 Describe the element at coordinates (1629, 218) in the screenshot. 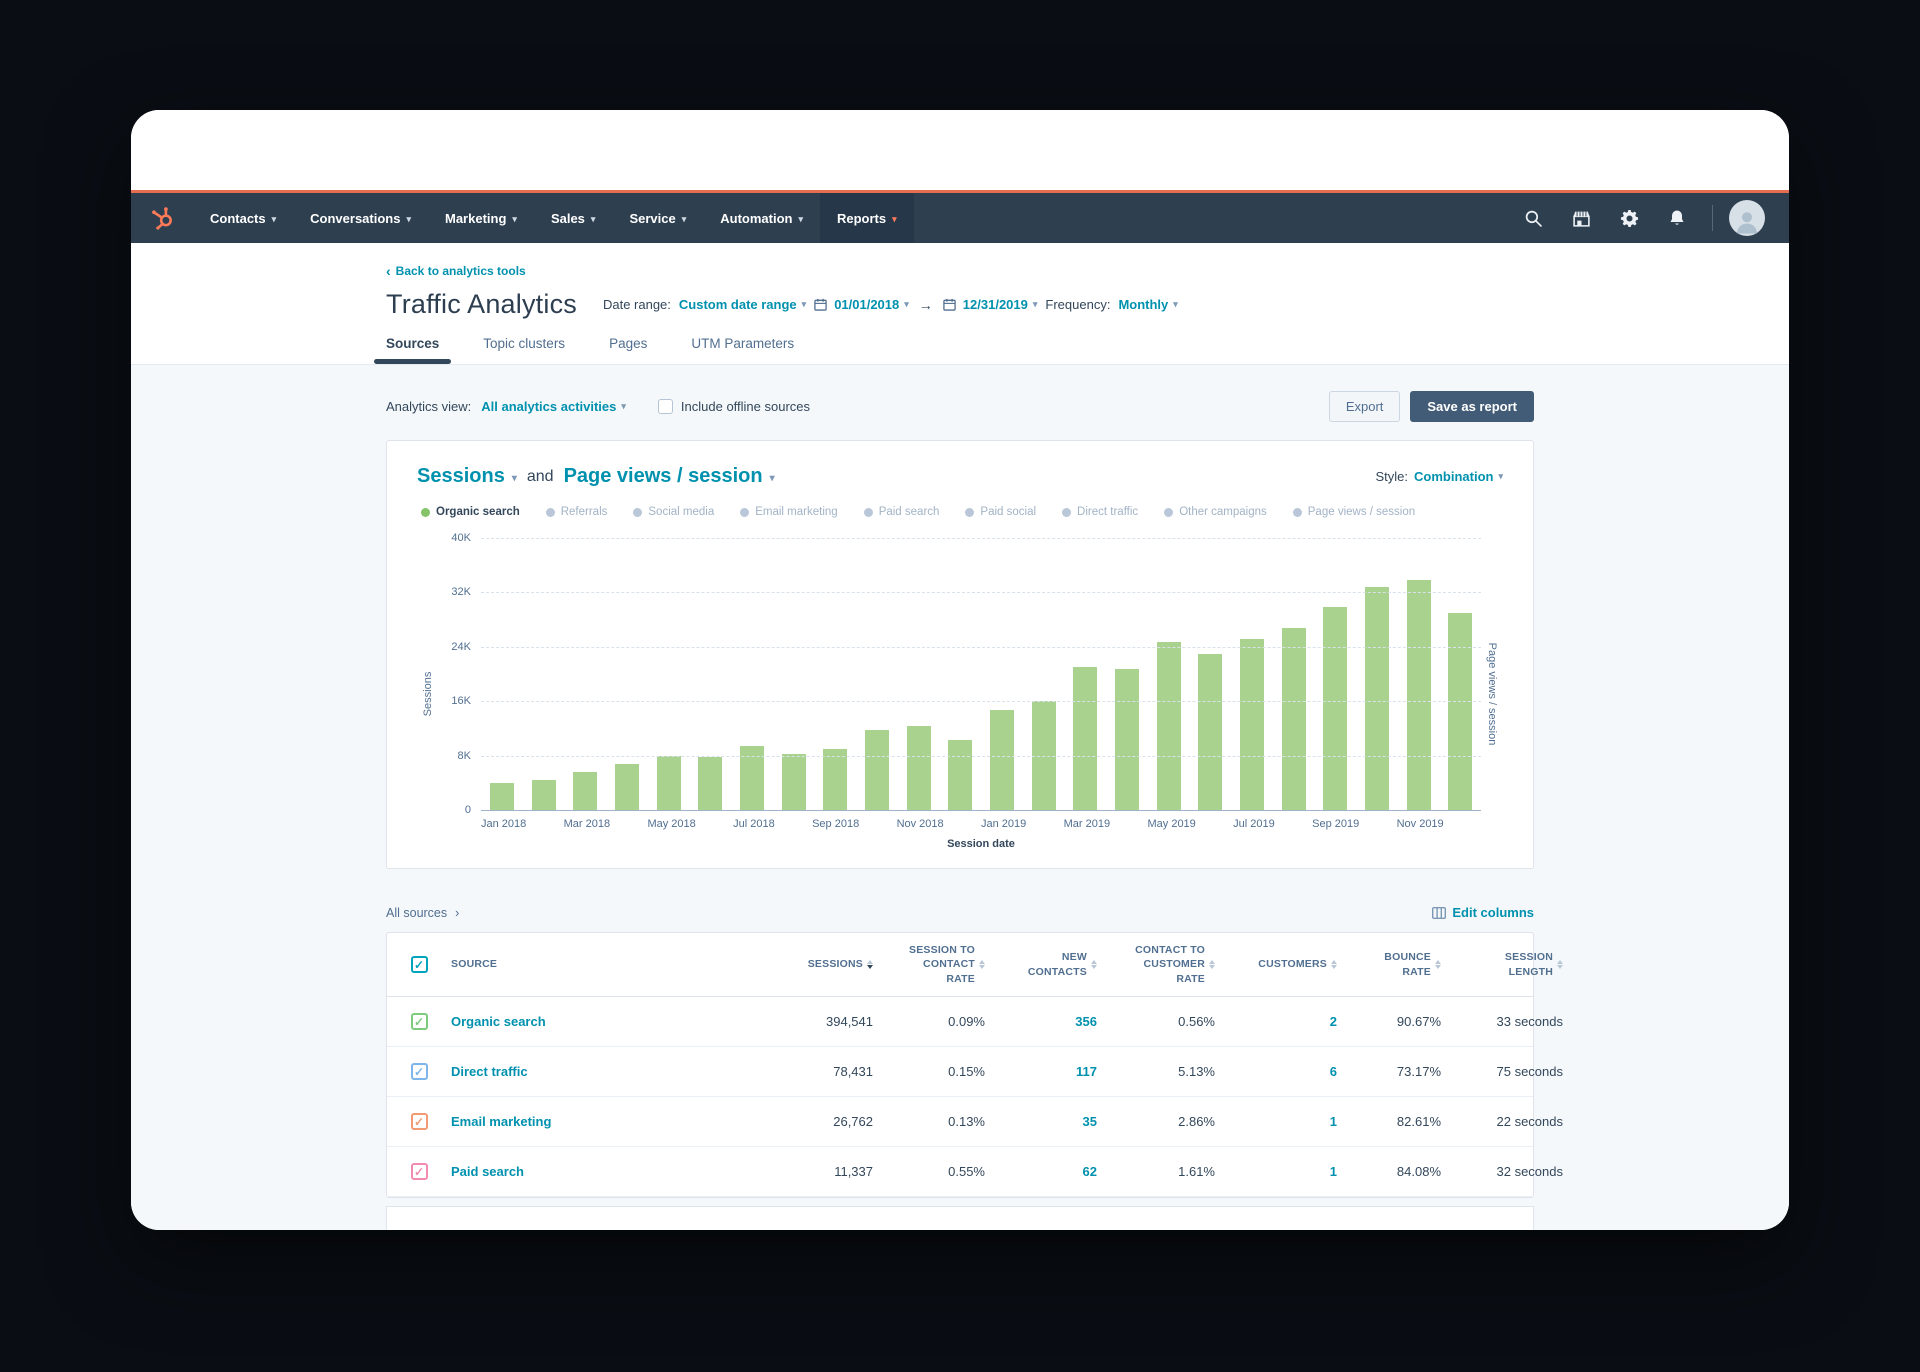

I see `settings-icon` at that location.